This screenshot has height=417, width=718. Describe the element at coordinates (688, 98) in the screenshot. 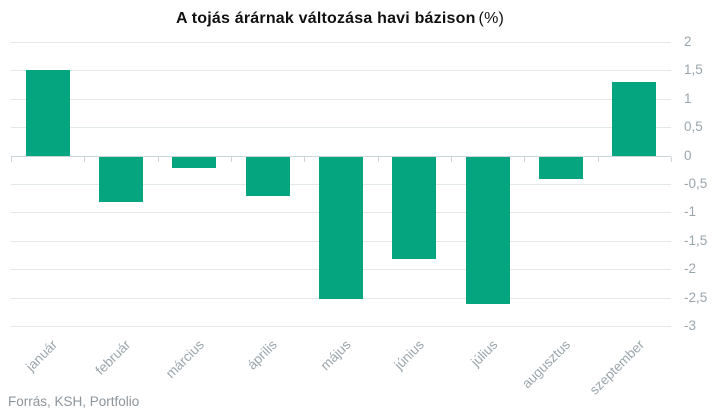

I see `y-axis-tick-label: 1` at that location.